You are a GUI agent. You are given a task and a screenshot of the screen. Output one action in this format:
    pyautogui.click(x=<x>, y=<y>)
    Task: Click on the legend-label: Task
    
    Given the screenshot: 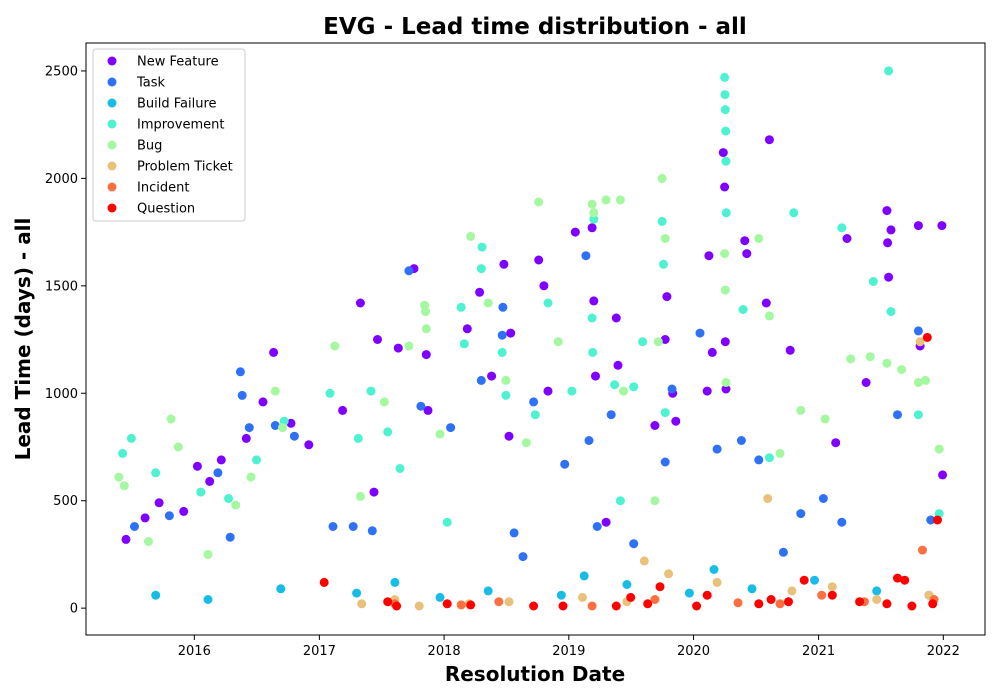 What is the action you would take?
    pyautogui.click(x=151, y=83)
    